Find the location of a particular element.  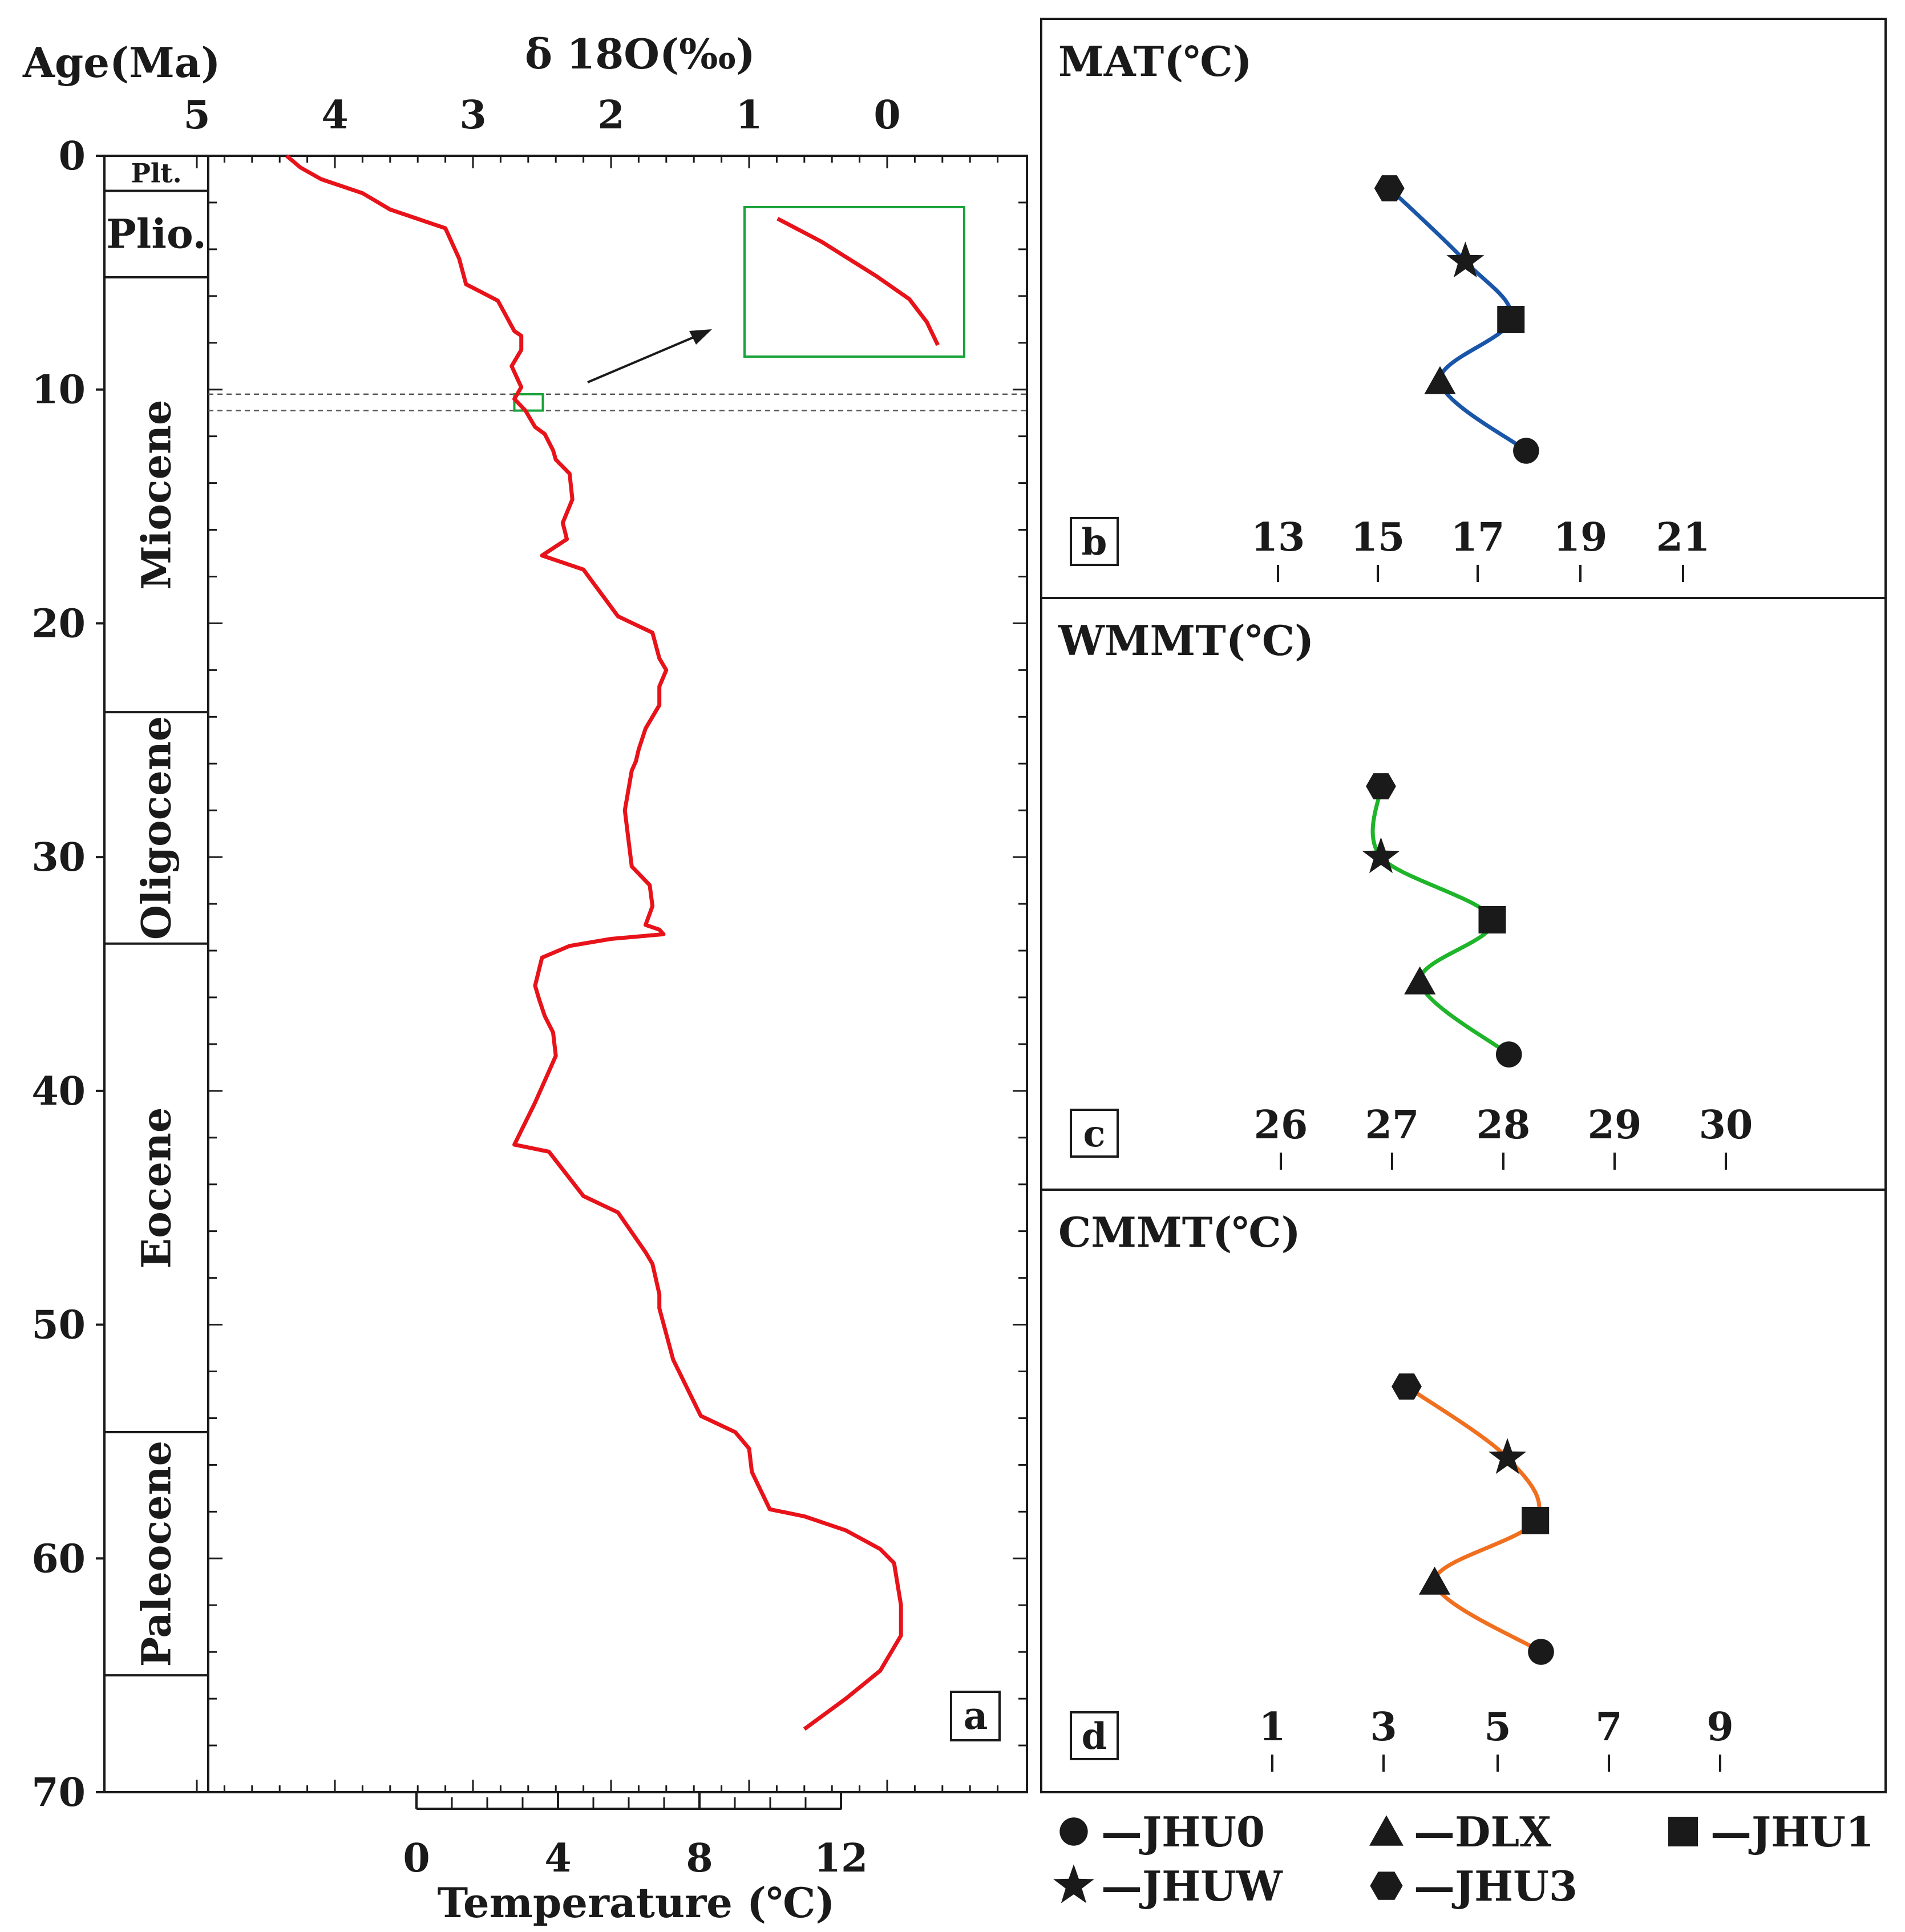

band-marker-box is located at coordinates (528, 402).